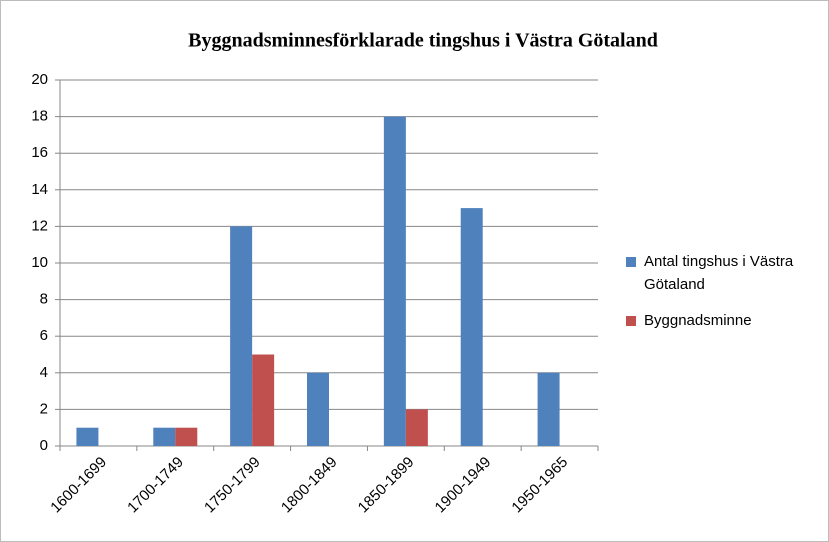 The height and width of the screenshot is (542, 829). What do you see at coordinates (39, 225) in the screenshot?
I see `y-tick-label: 12` at bounding box center [39, 225].